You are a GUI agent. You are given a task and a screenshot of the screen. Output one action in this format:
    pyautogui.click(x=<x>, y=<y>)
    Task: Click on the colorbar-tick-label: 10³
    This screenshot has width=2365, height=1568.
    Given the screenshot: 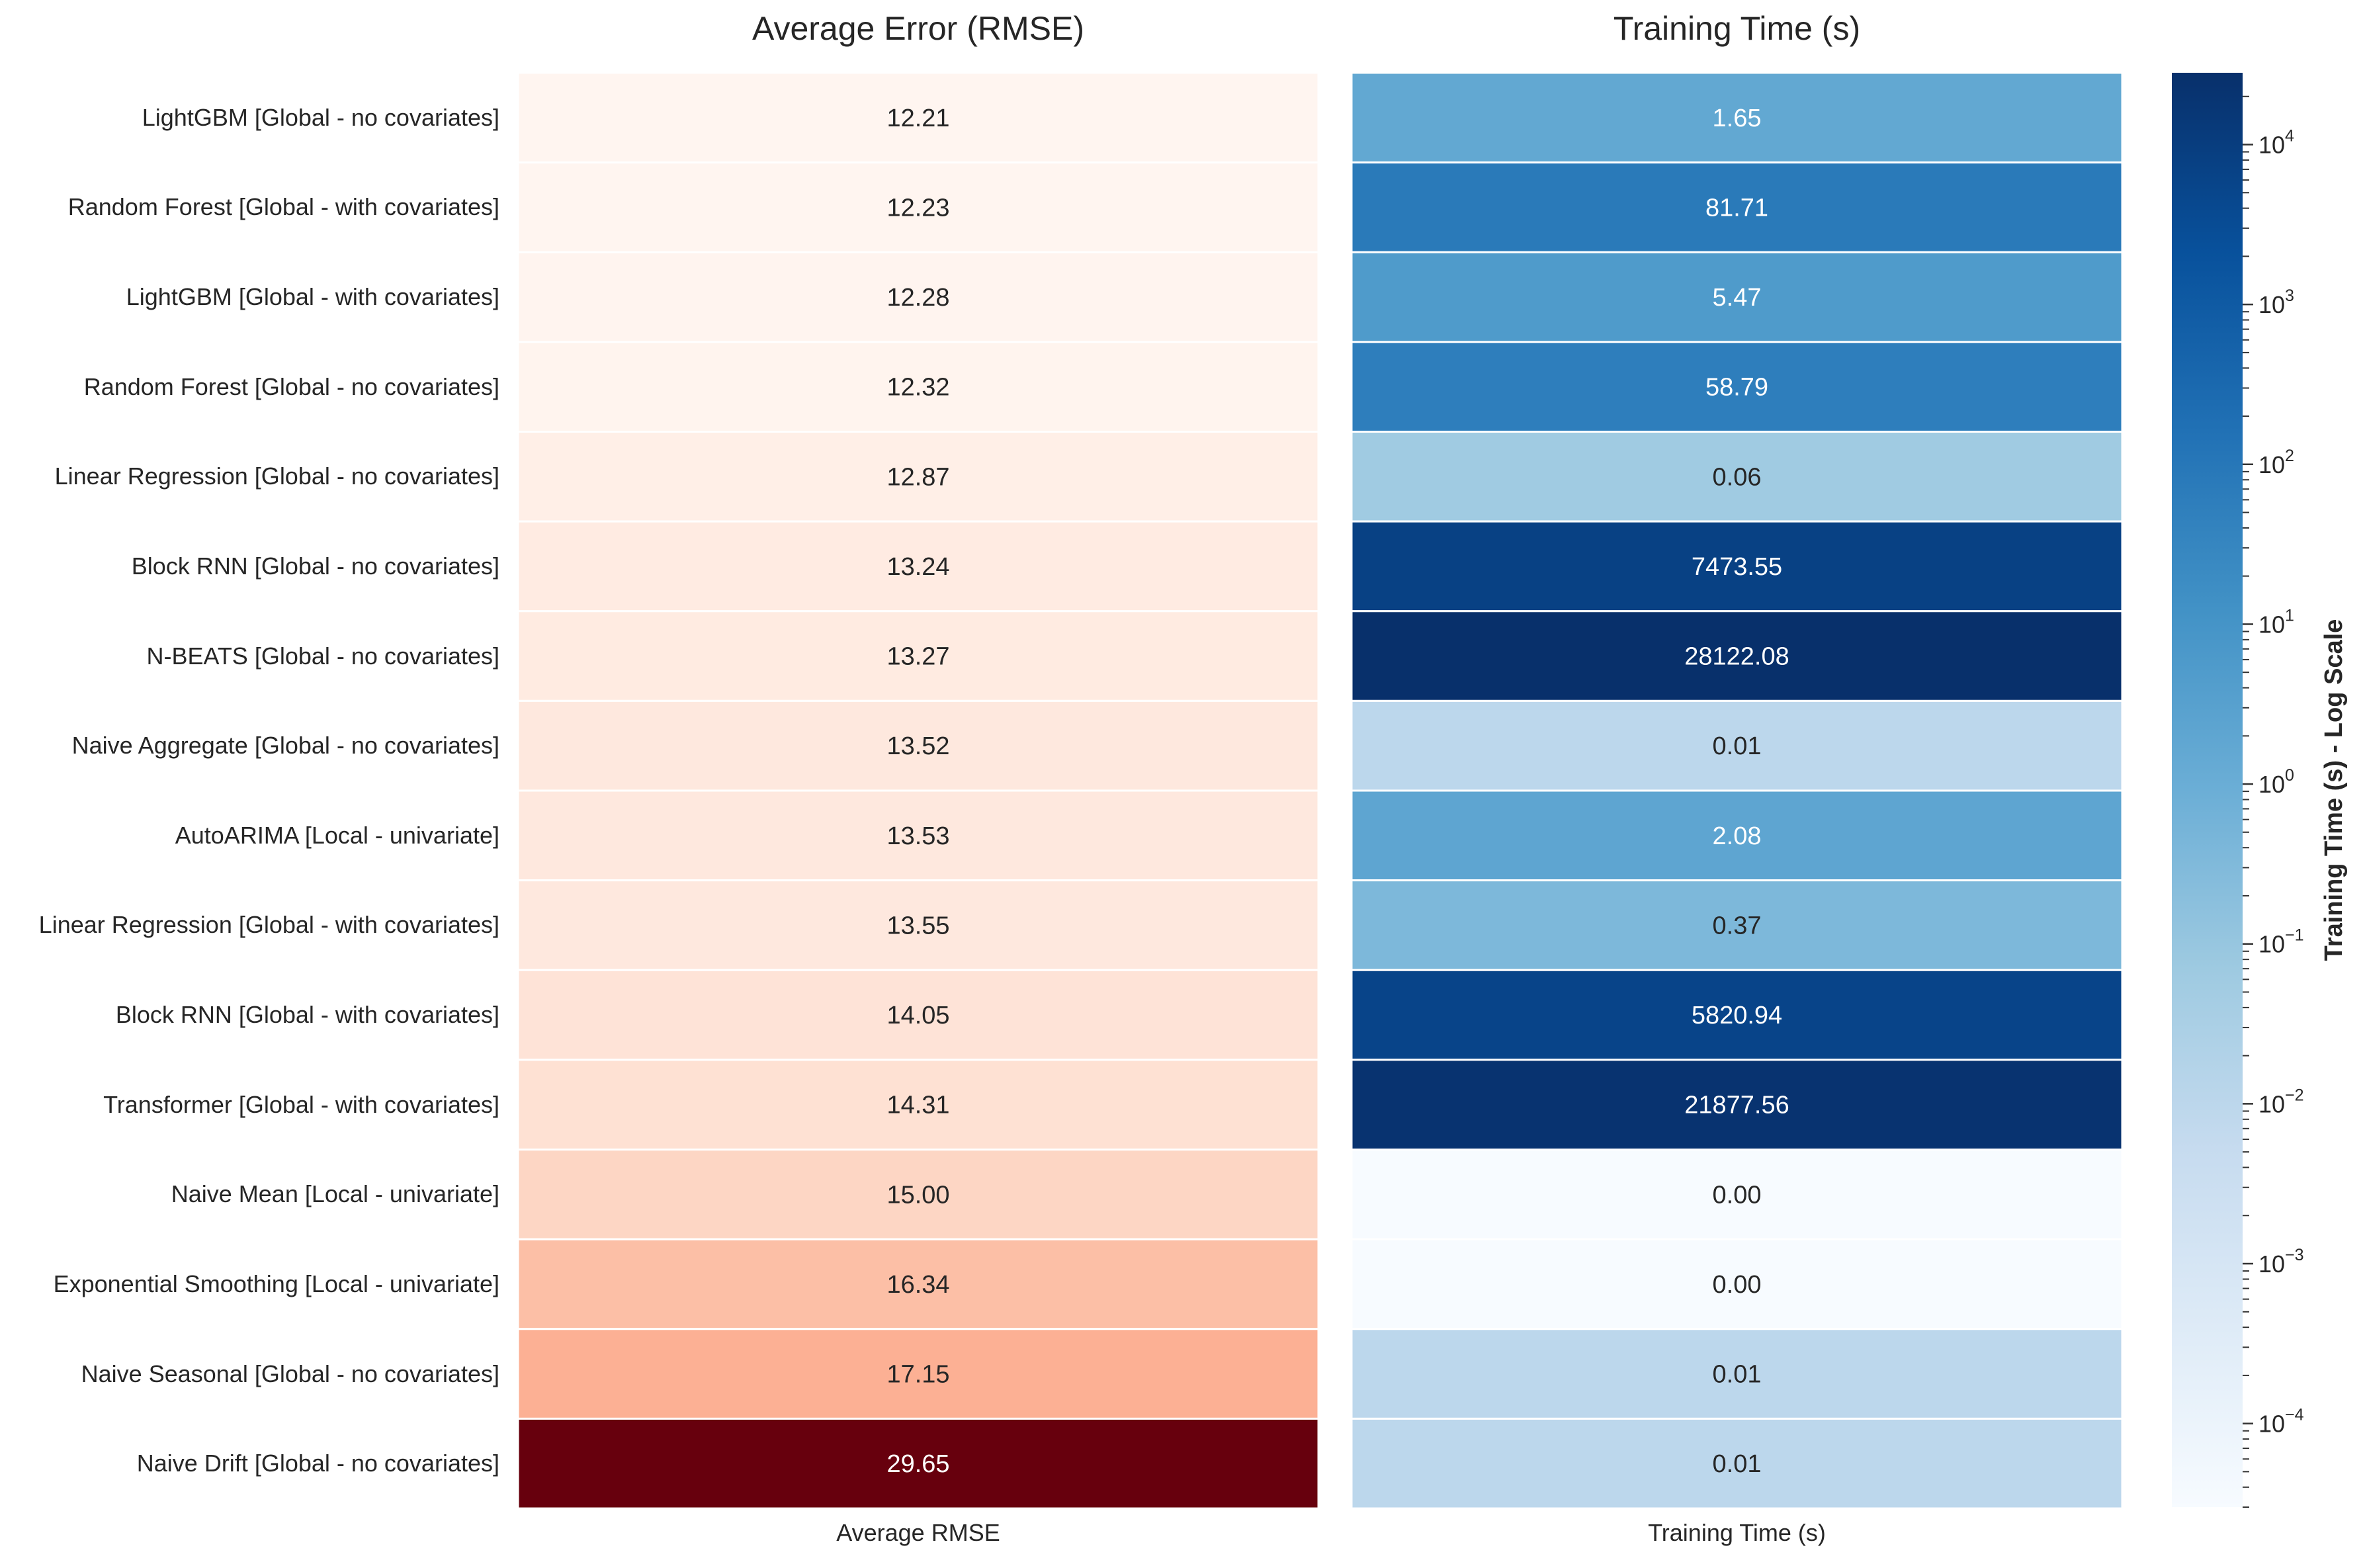 What is the action you would take?
    pyautogui.click(x=2276, y=302)
    